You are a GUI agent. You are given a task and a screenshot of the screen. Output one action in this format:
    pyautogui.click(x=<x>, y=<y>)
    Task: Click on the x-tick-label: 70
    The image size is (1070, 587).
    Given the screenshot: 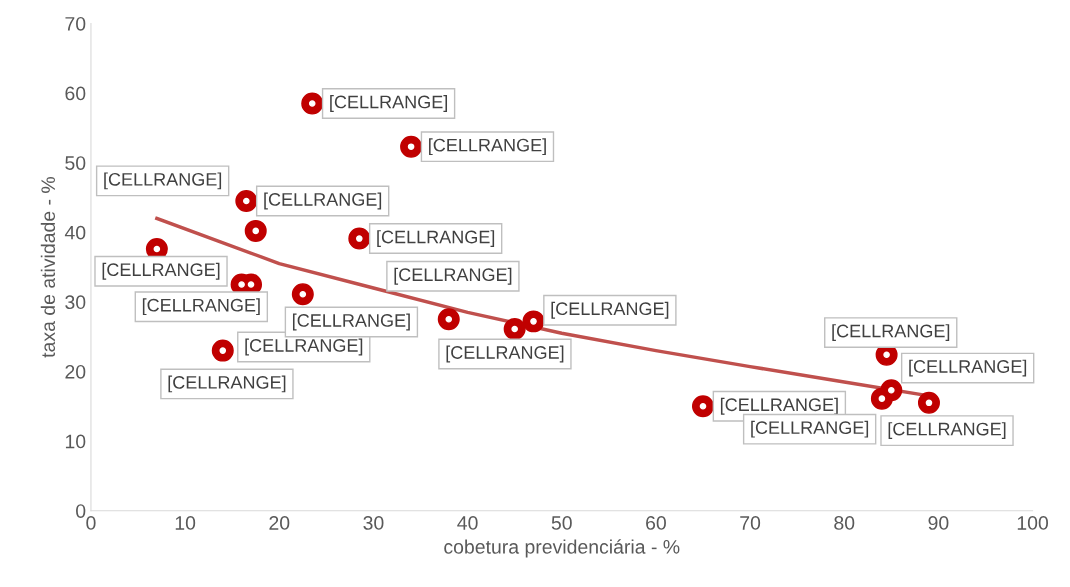 What is the action you would take?
    pyautogui.click(x=750, y=523)
    